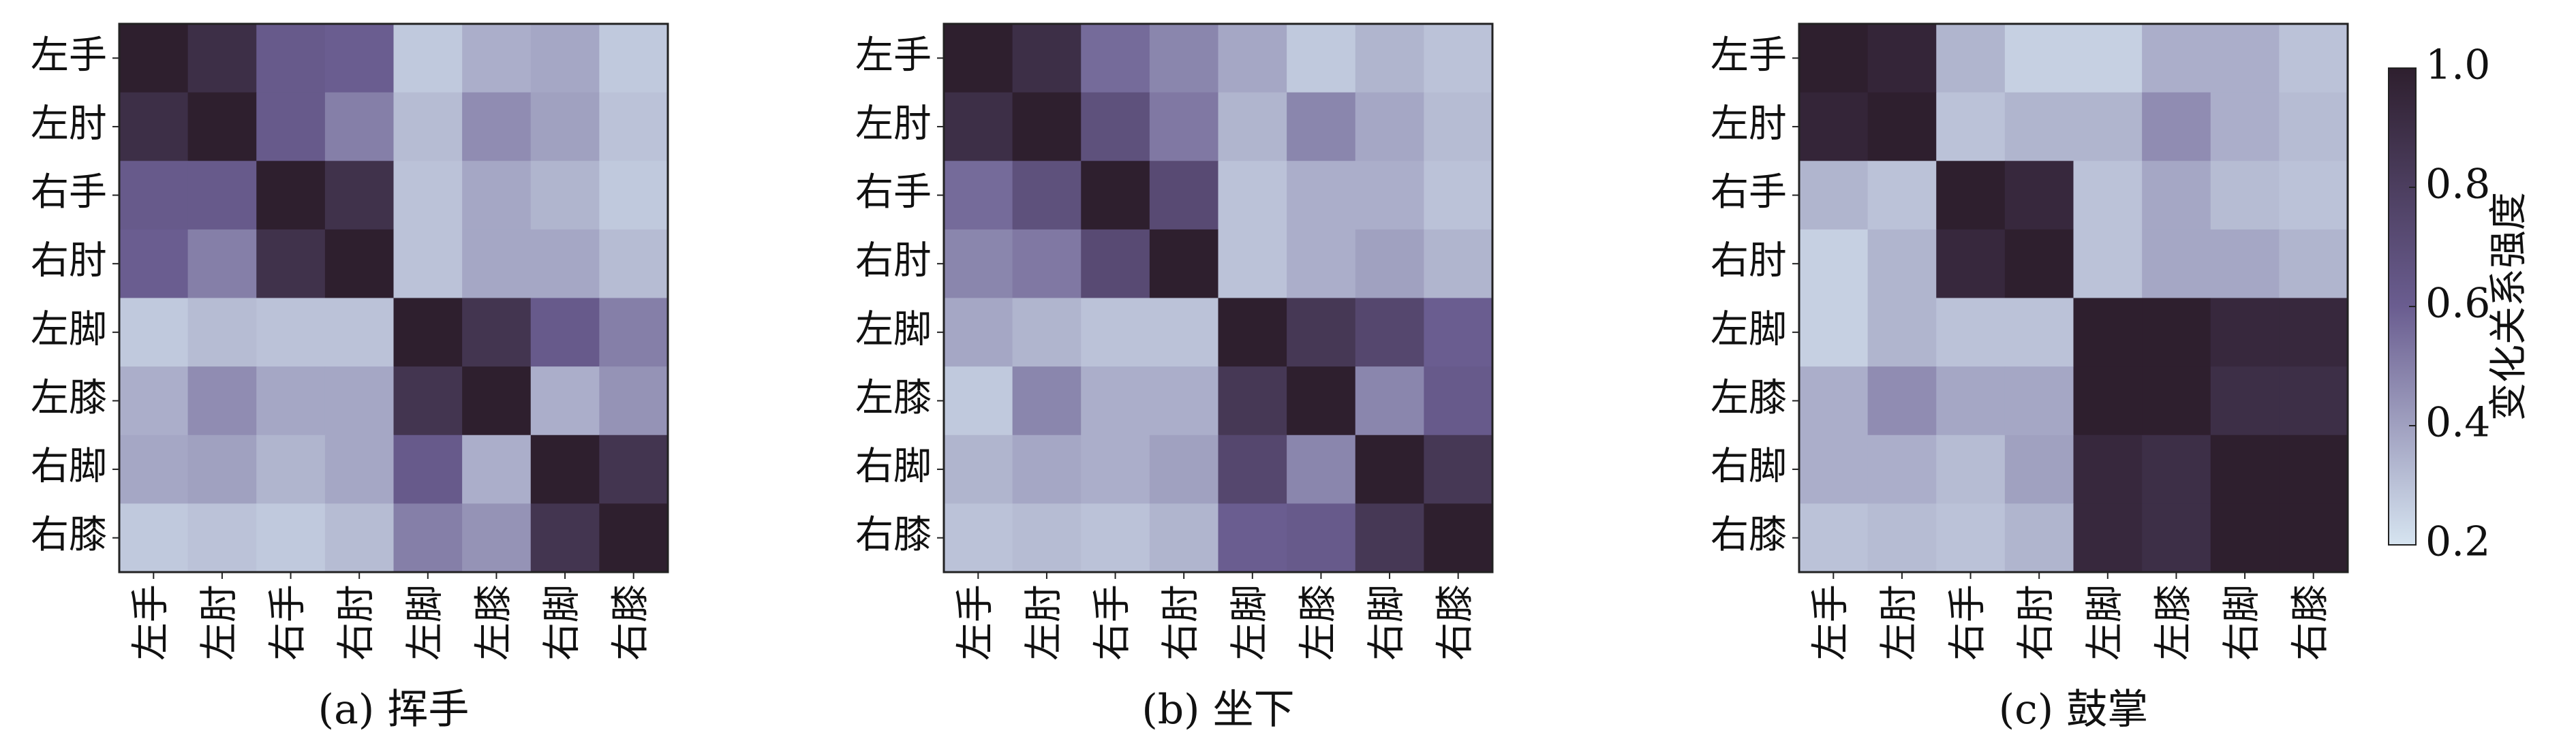  What do you see at coordinates (69, 329) in the screenshot?
I see `row-label: 左脚` at bounding box center [69, 329].